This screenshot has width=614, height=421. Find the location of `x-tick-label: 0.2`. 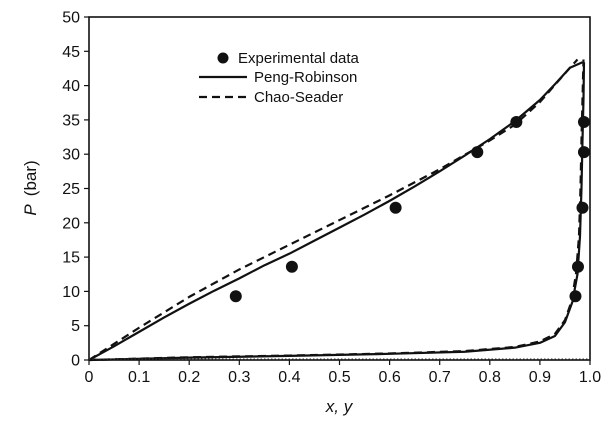

x-tick-label: 0.2 is located at coordinates (189, 377).